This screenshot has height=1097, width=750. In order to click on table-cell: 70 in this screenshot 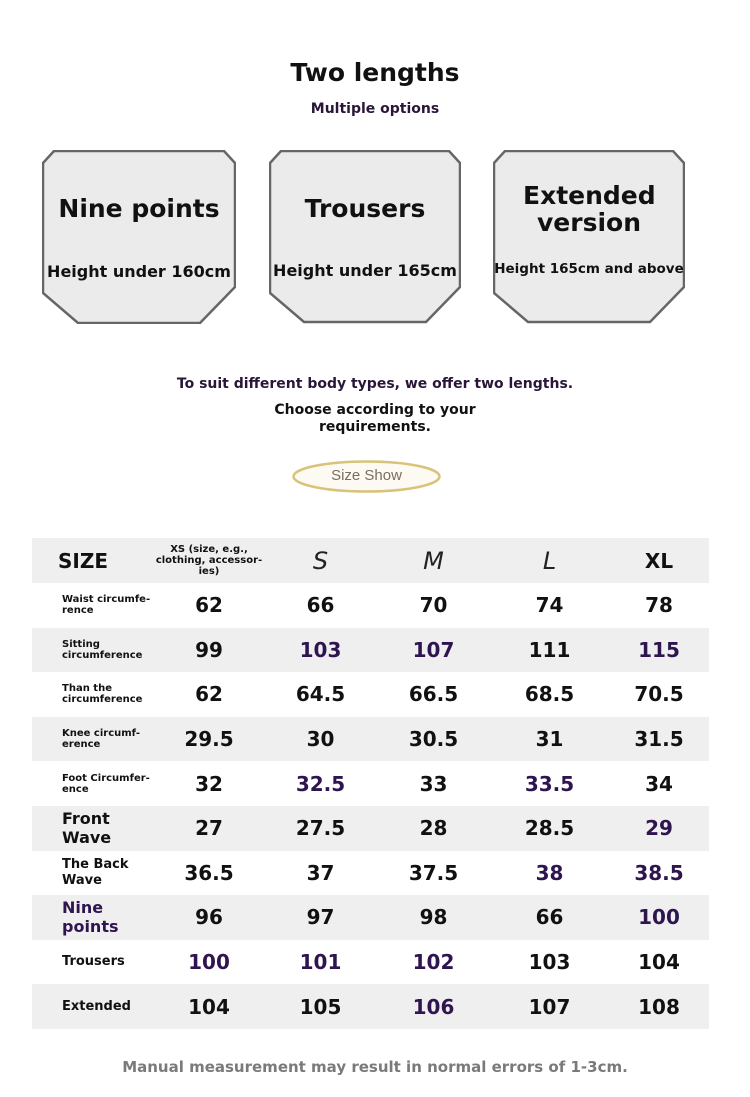, I will do `click(433, 605)`.